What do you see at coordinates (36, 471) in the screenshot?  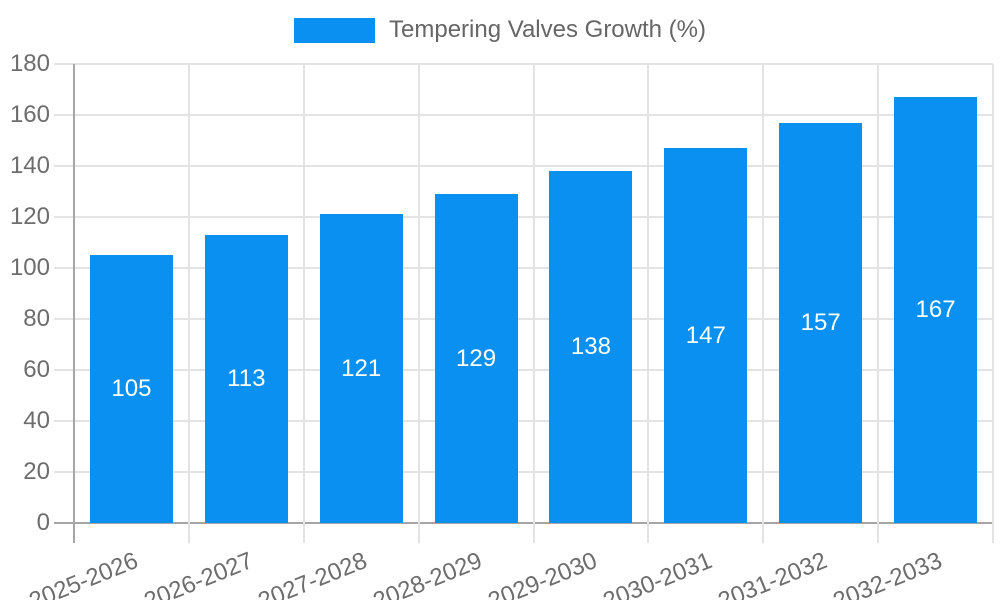 I see `y-tick-label: 20` at bounding box center [36, 471].